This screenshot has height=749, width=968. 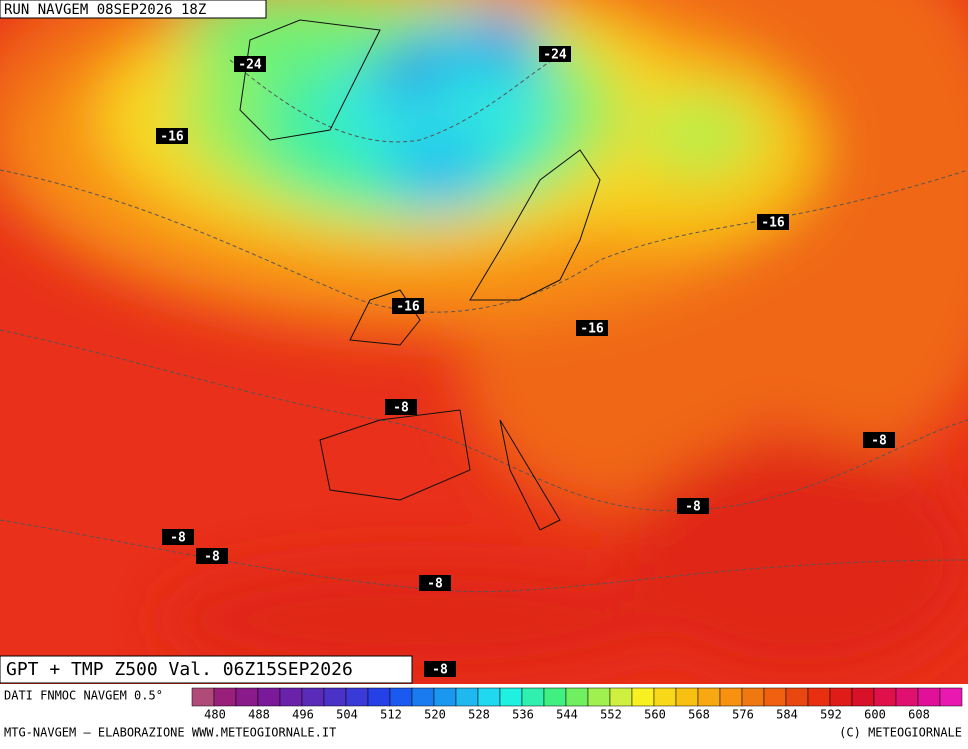 What do you see at coordinates (215, 715) in the screenshot?
I see `colorbar-label: 480` at bounding box center [215, 715].